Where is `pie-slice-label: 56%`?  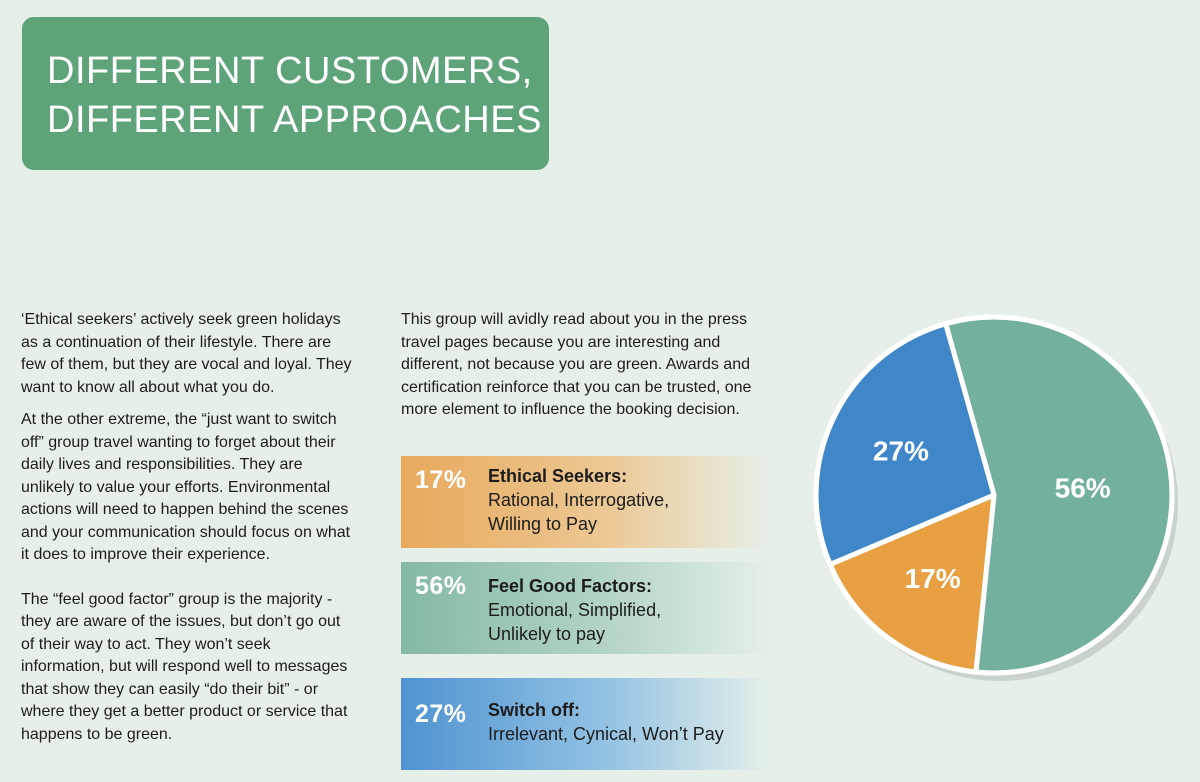 pie-slice-label: 56% is located at coordinates (1083, 487).